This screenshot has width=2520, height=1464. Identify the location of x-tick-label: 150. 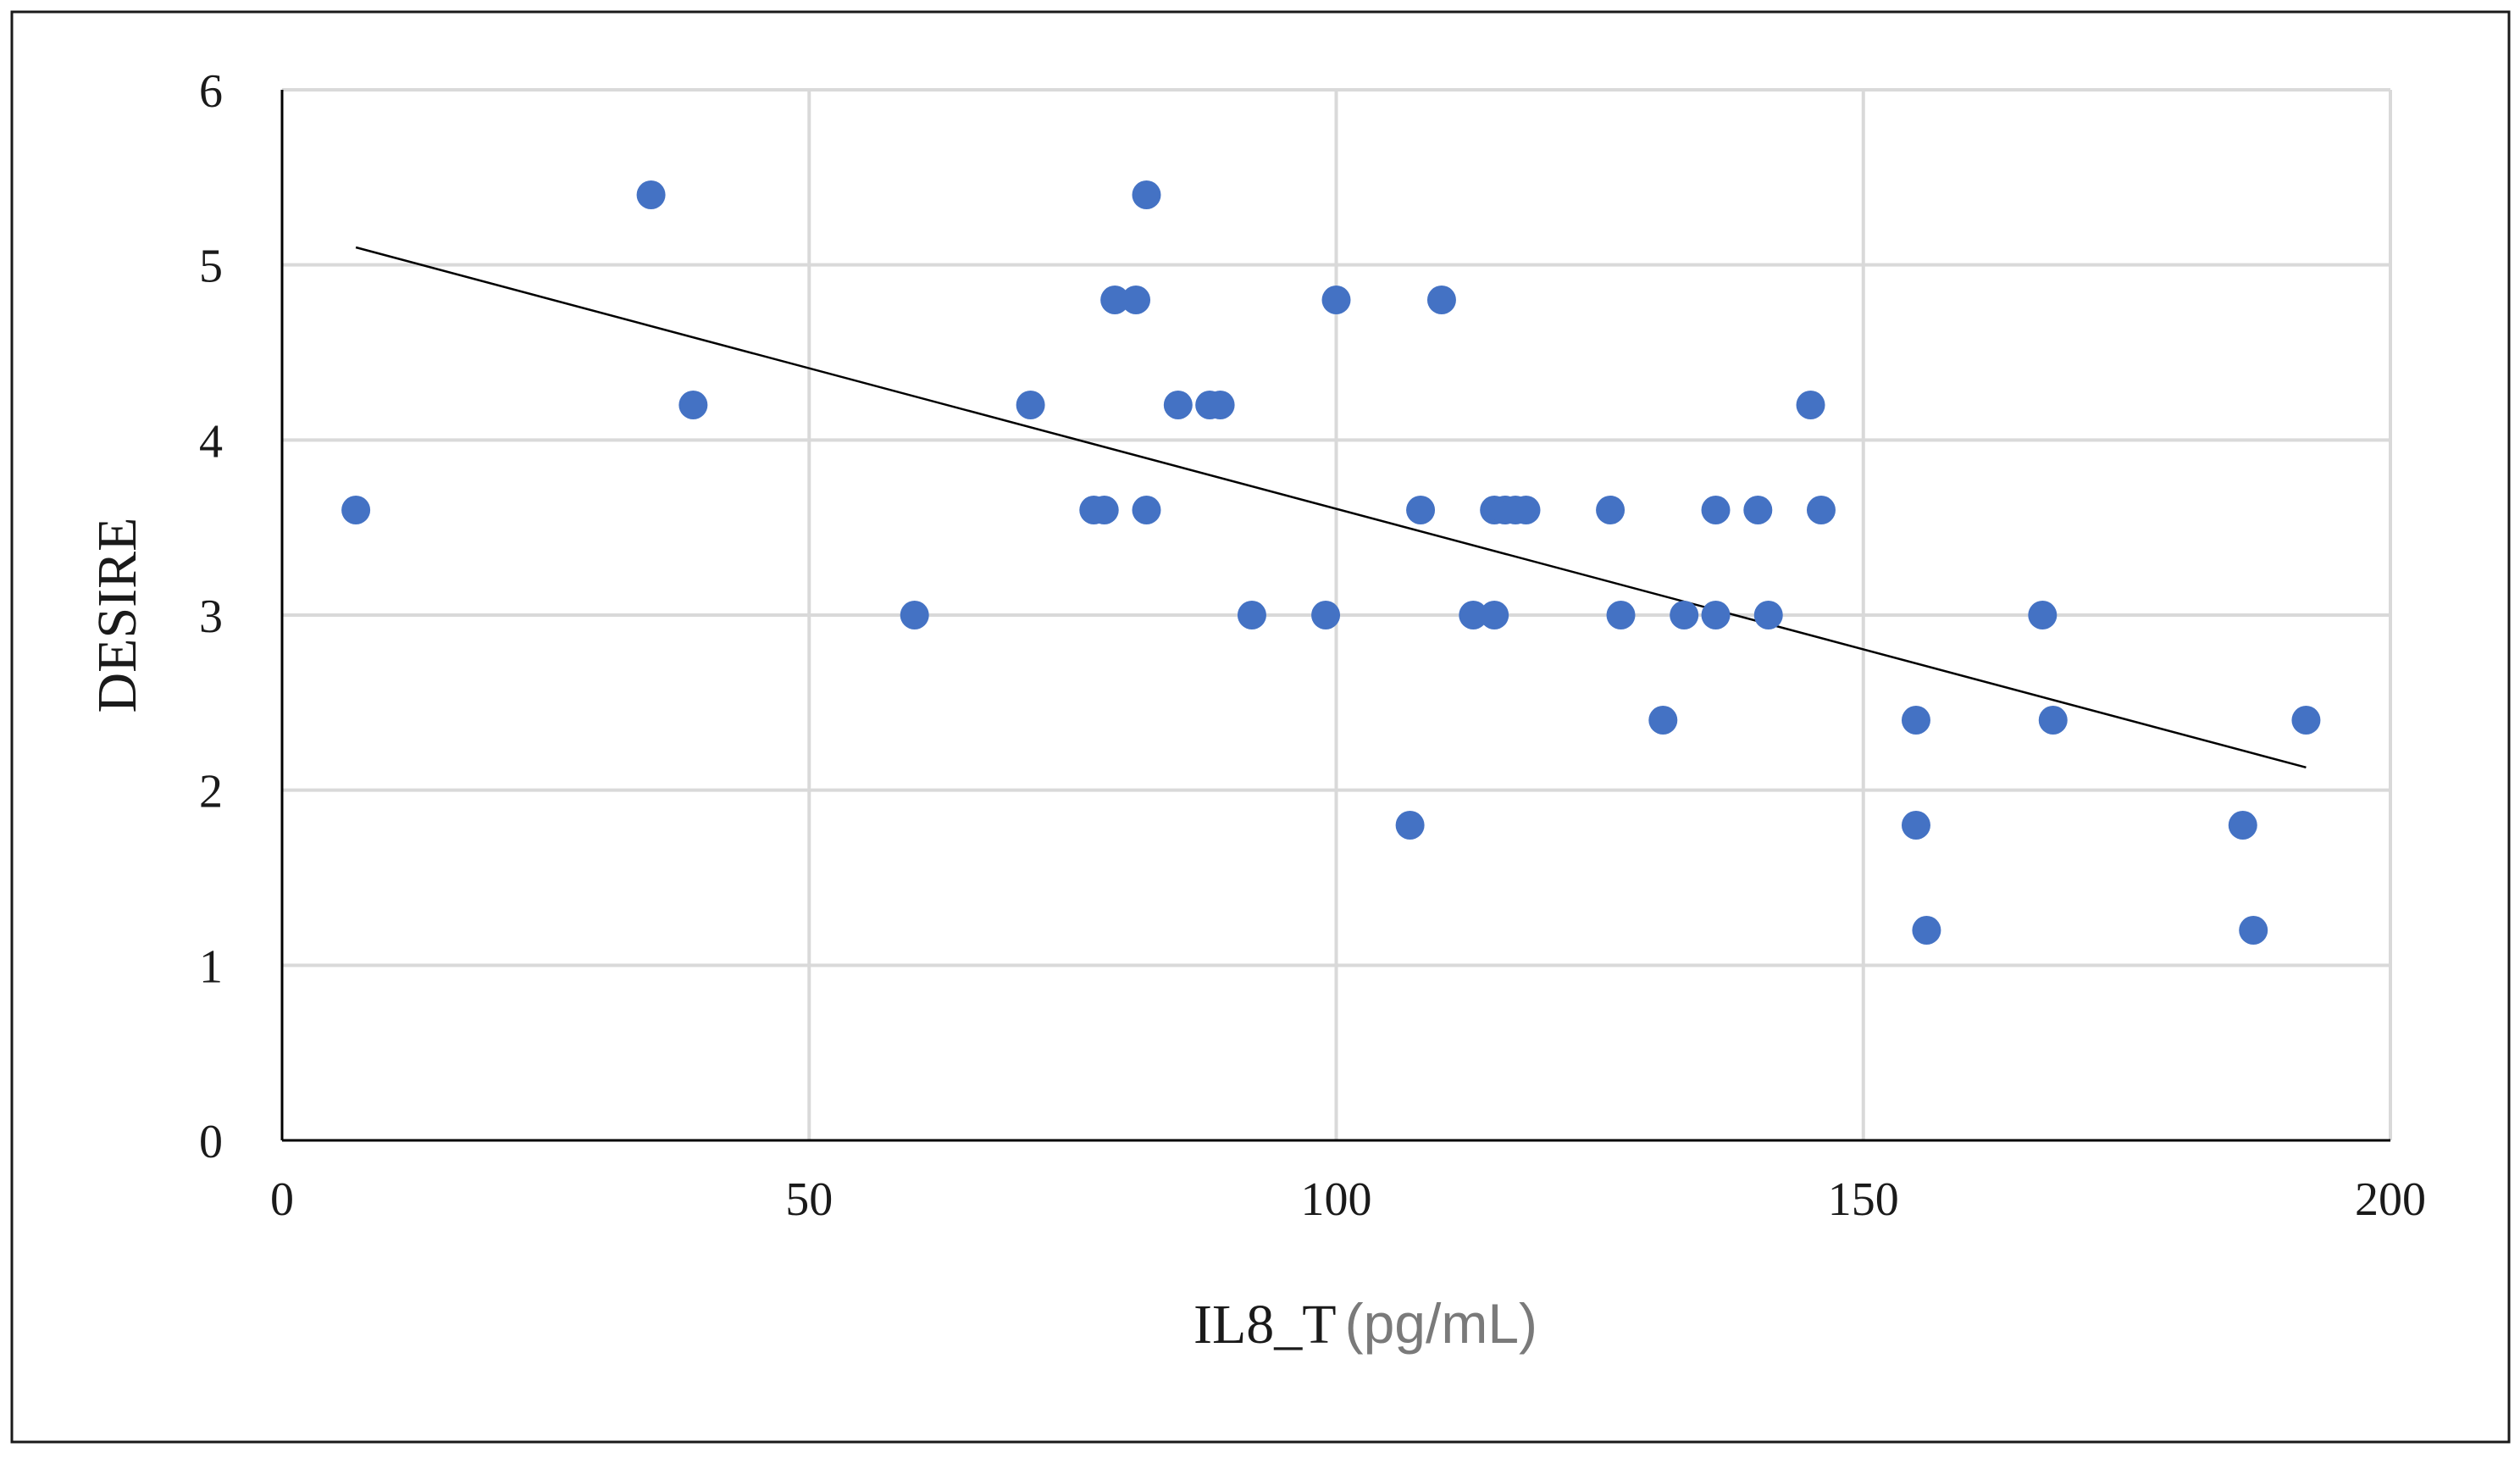
(1863, 1199).